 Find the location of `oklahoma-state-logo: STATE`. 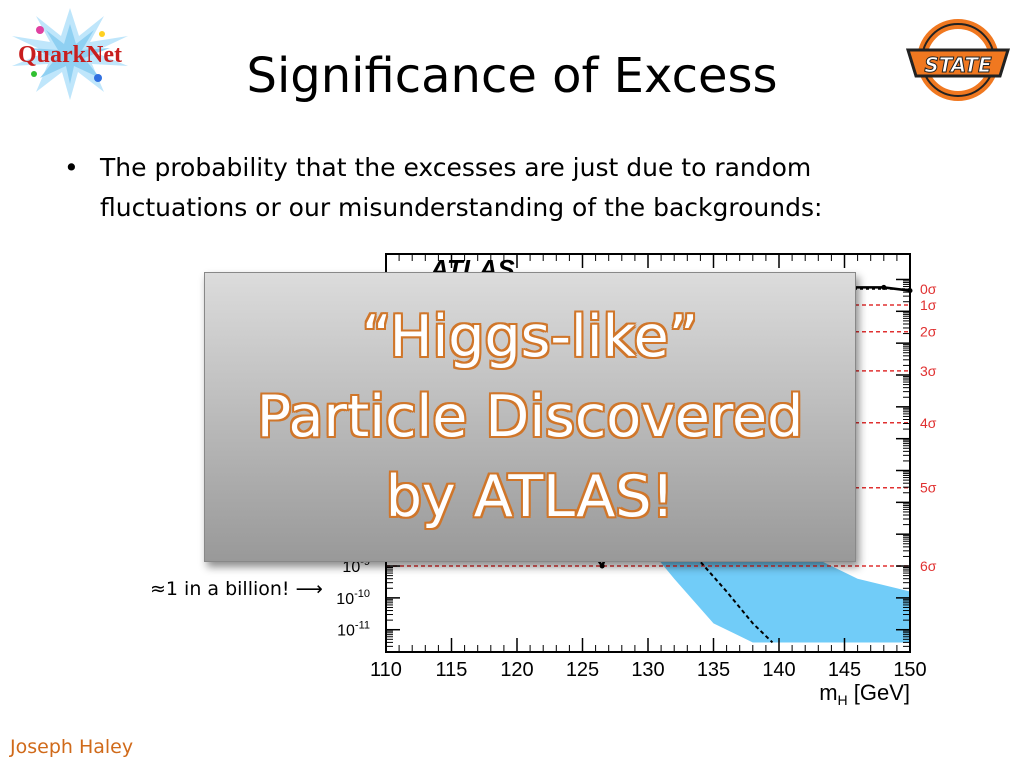

oklahoma-state-logo: STATE is located at coordinates (958, 60).